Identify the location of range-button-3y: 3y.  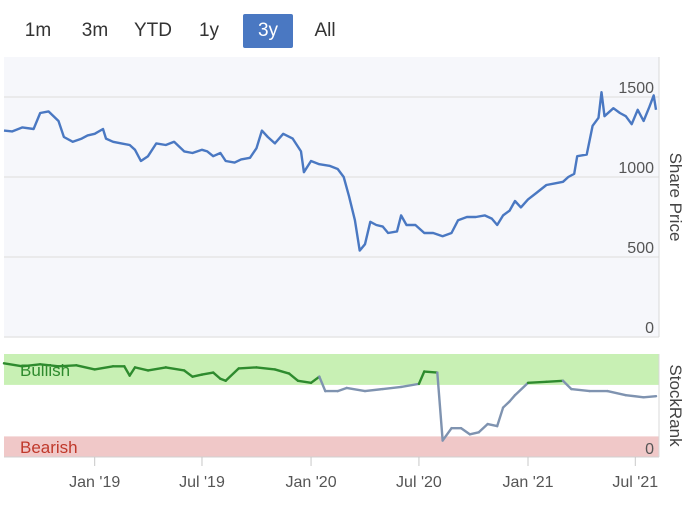
(268, 31).